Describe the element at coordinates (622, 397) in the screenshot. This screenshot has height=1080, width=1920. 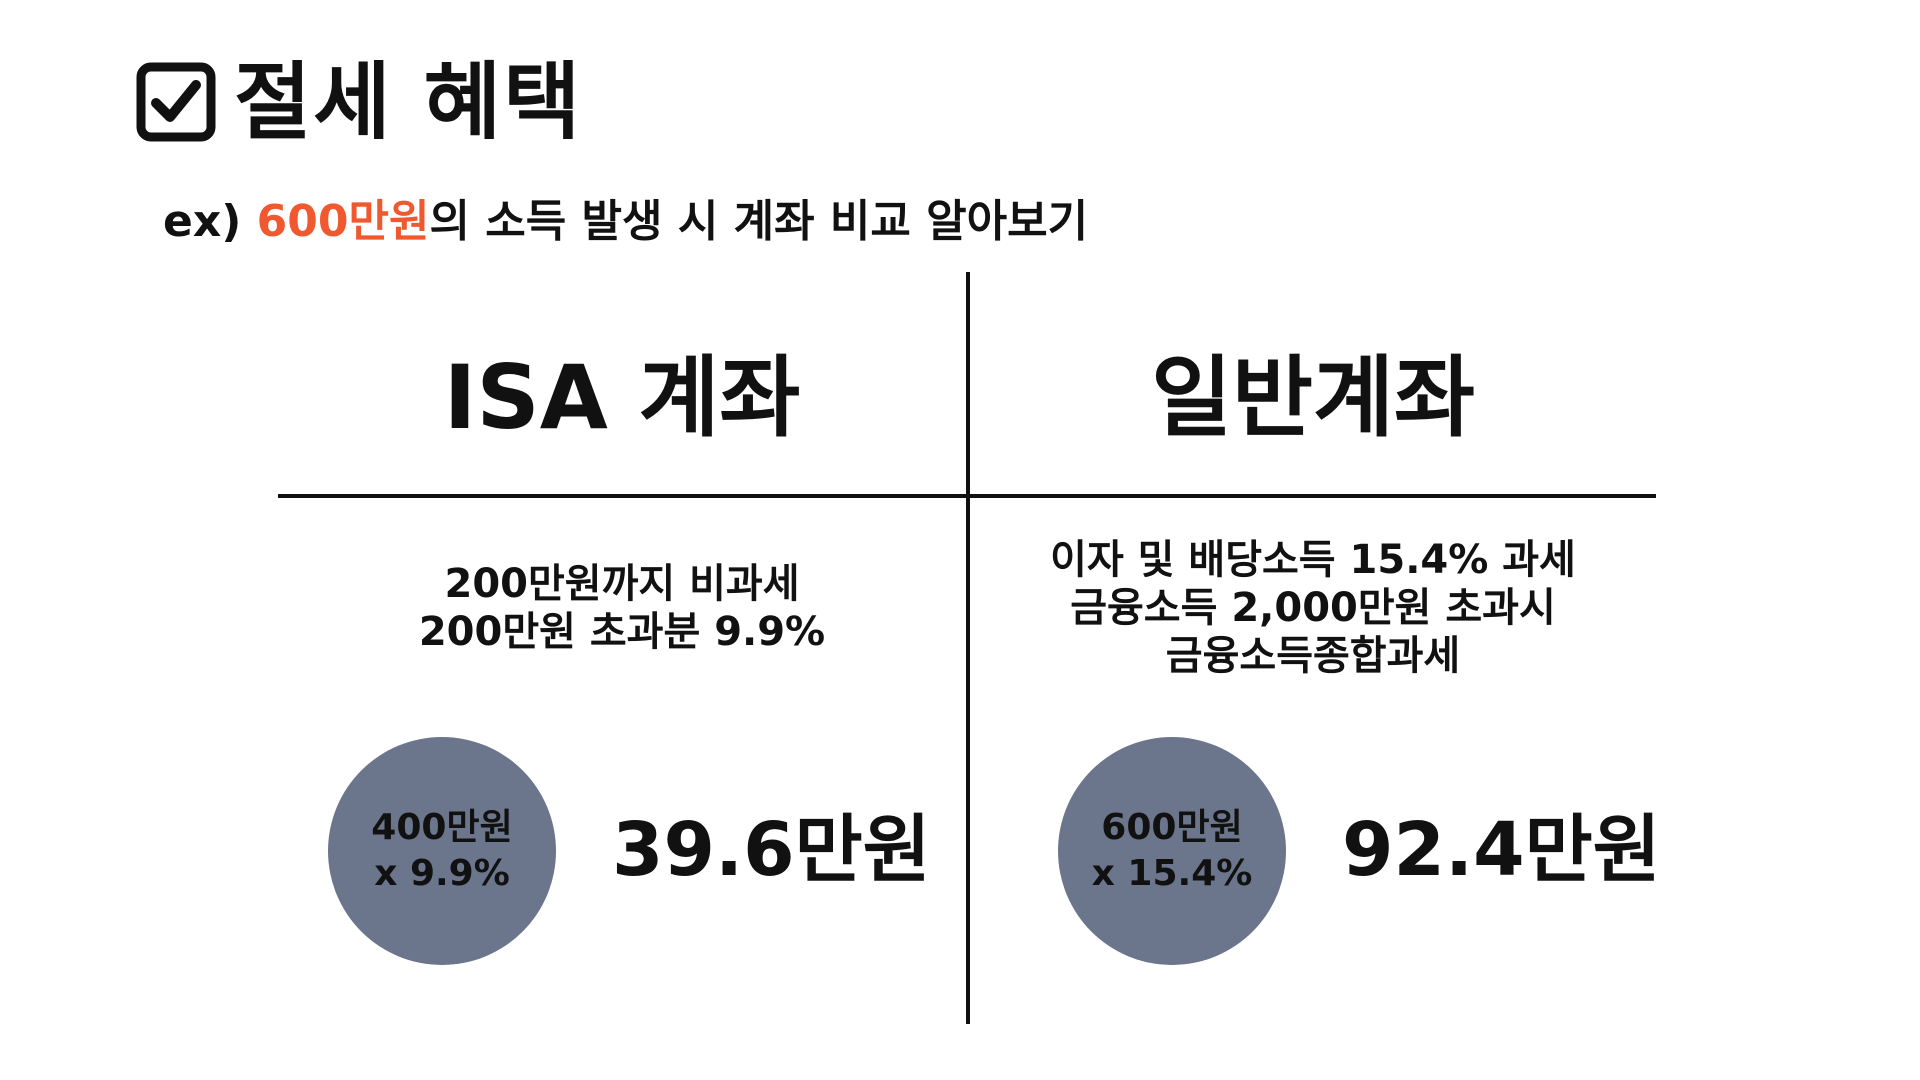
I see `isa-heading: ISA 계좌` at that location.